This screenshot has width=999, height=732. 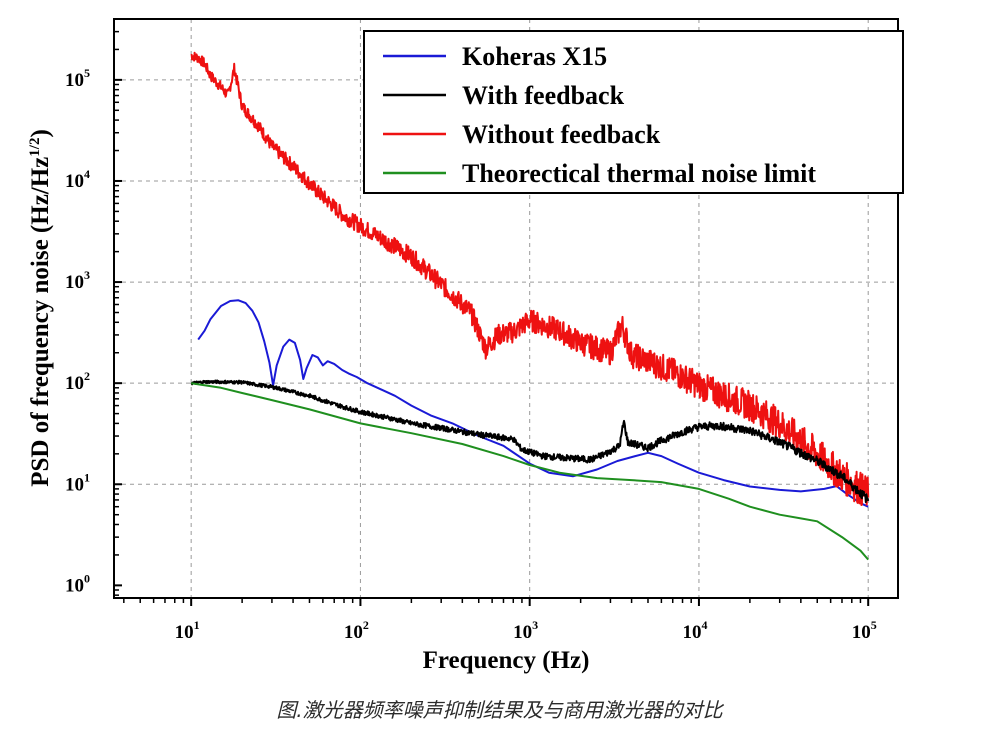 I want to click on x-tick-label: 10³, so click(x=525, y=630).